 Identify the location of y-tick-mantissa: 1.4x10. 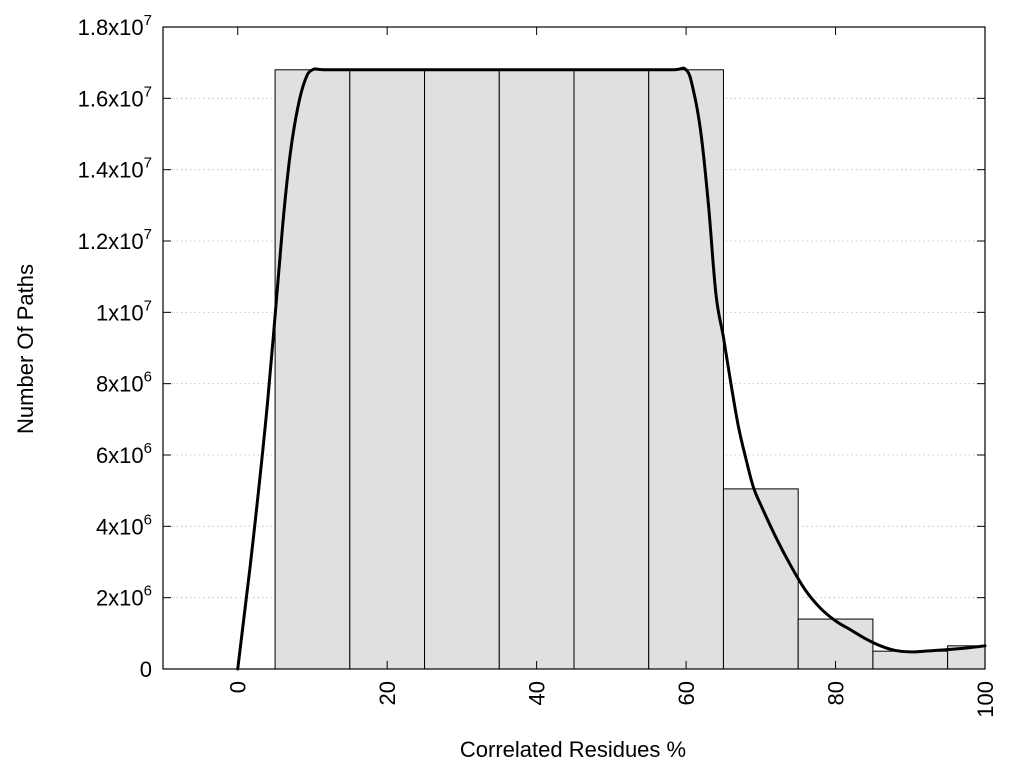
(111, 170).